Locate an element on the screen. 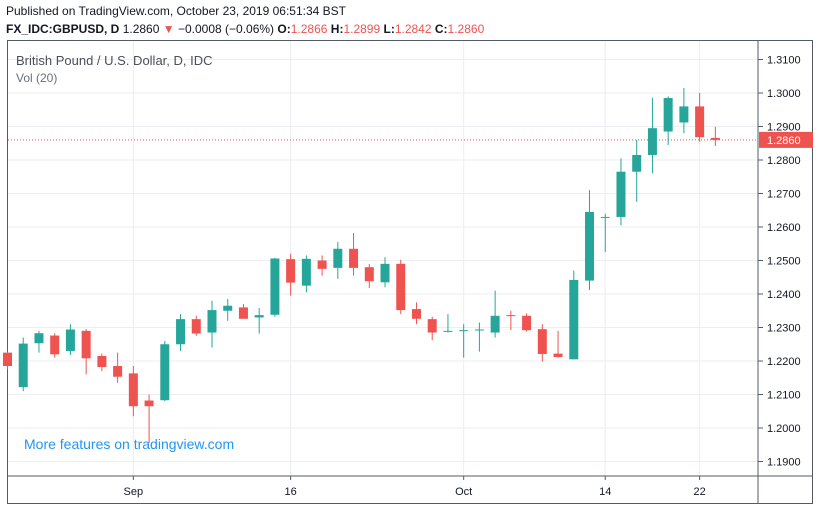  y-tick-label: 1.2800 is located at coordinates (784, 161).